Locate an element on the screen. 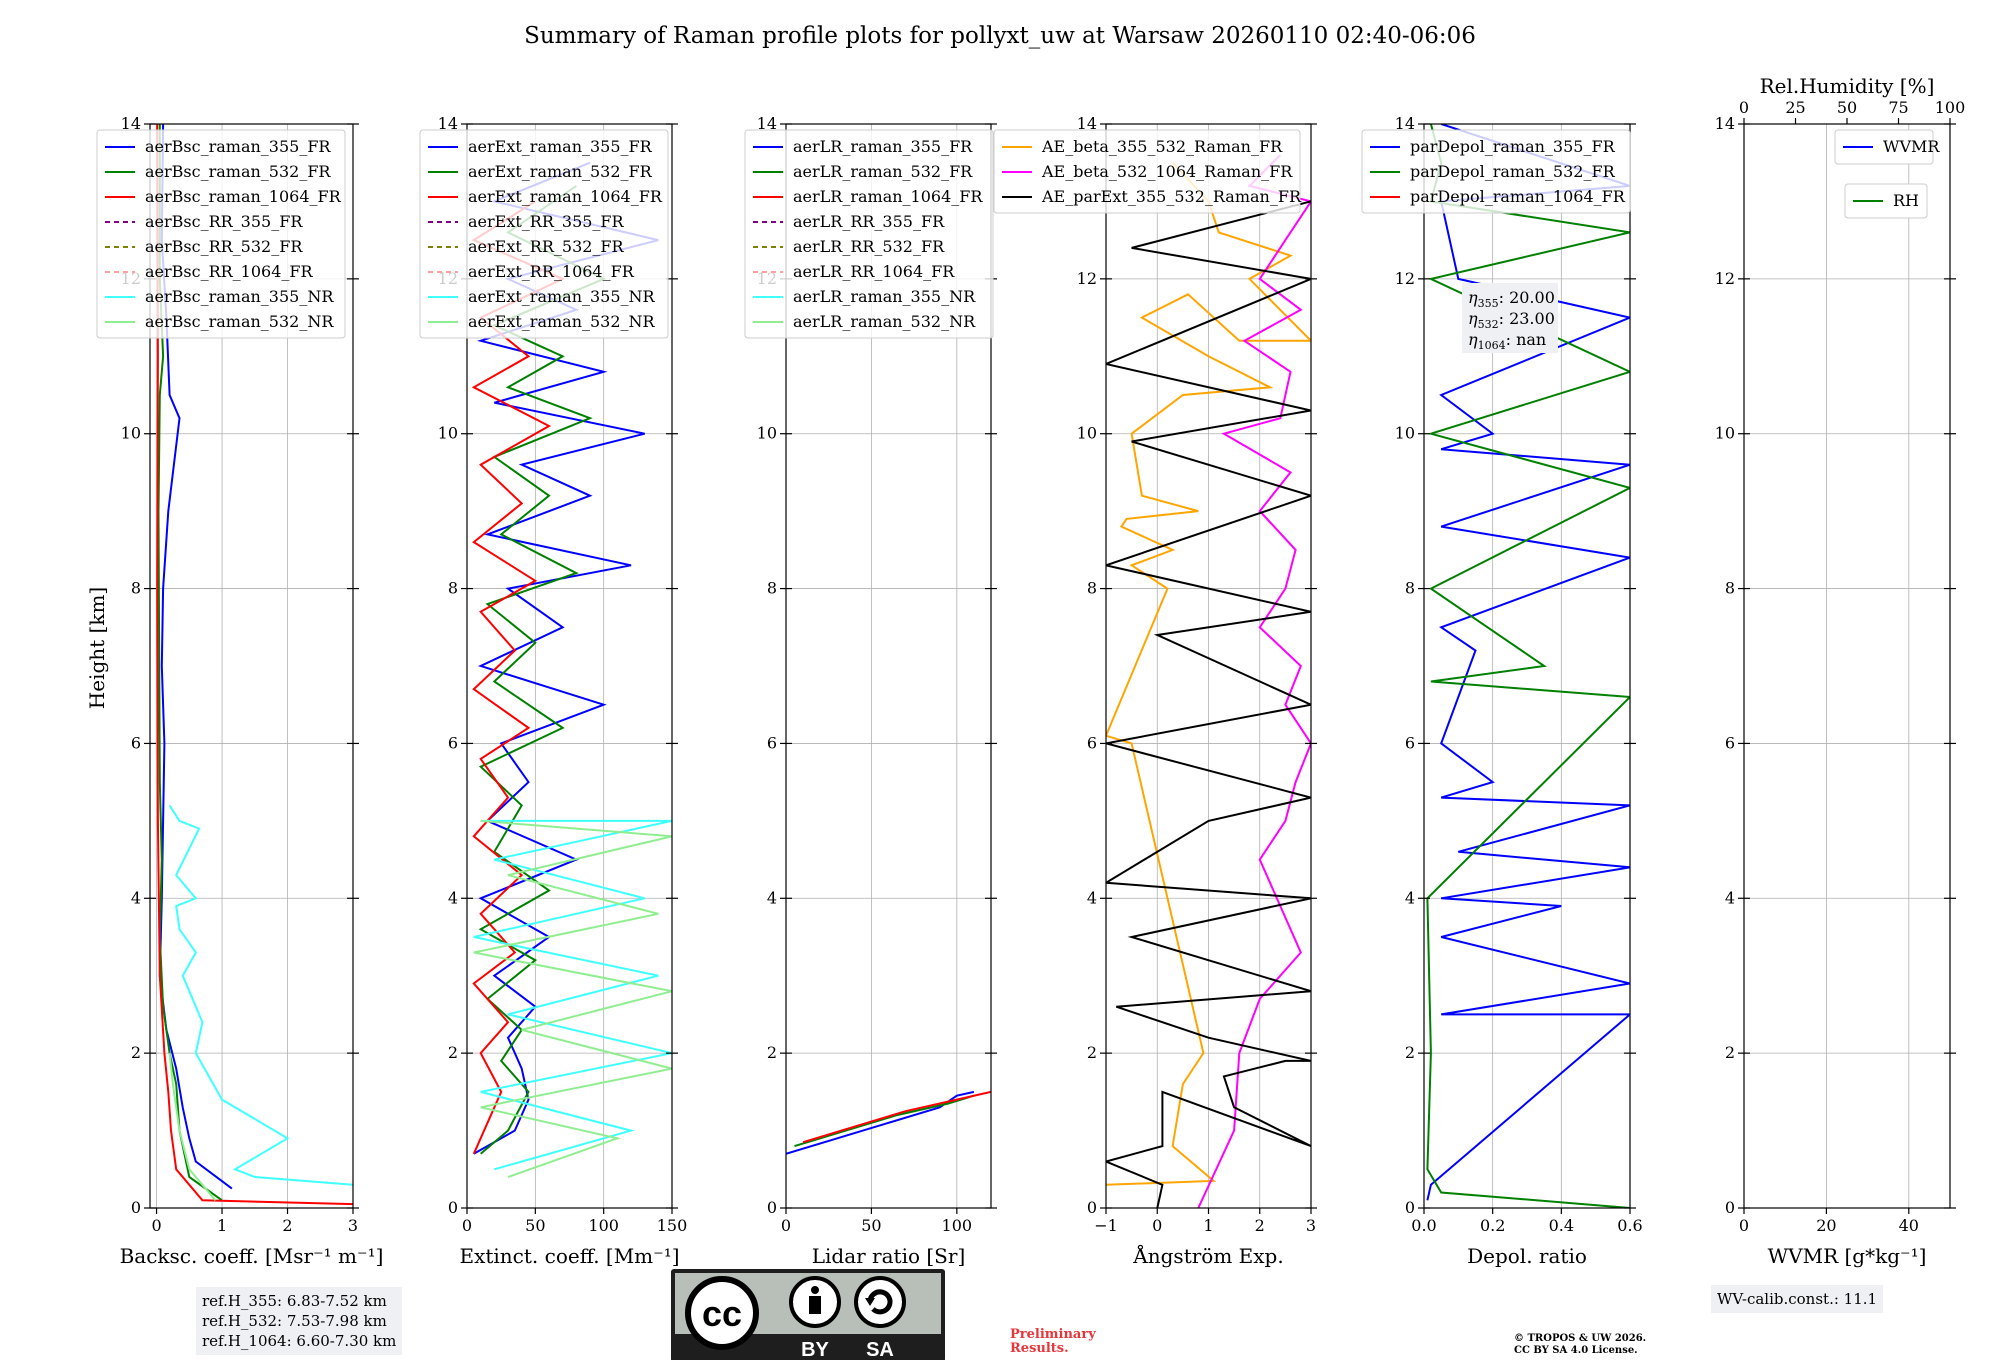 The image size is (2000, 1360). eta-box is located at coordinates (1510, 318).